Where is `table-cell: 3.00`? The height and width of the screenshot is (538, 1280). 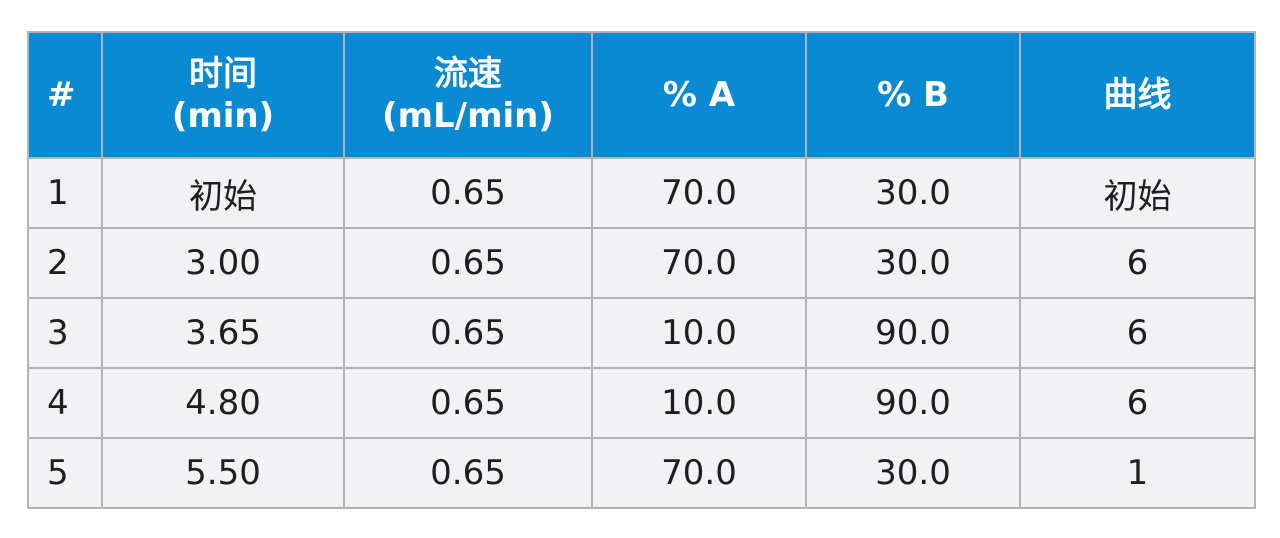 table-cell: 3.00 is located at coordinates (223, 263).